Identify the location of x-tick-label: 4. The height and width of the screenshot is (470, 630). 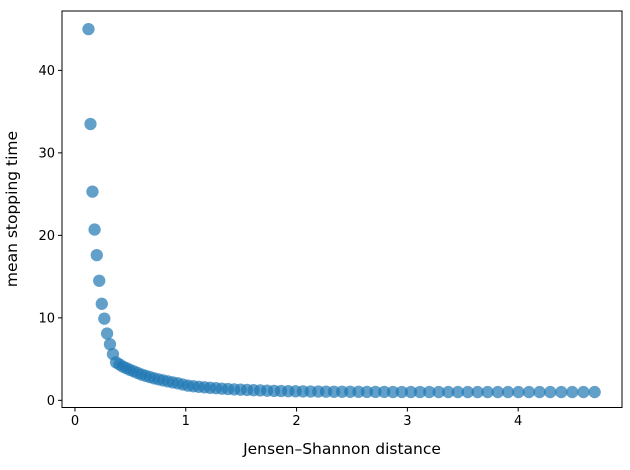
(518, 421).